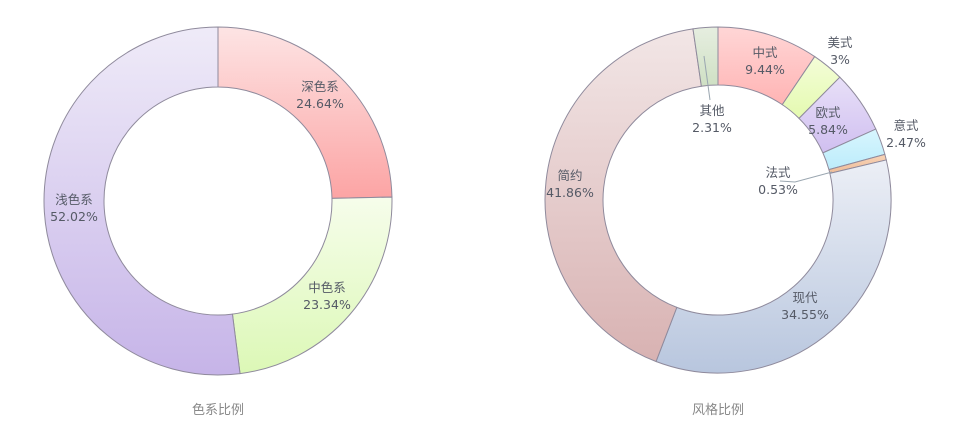  What do you see at coordinates (712, 127) in the screenshot?
I see `slice-percent: 2.31%` at bounding box center [712, 127].